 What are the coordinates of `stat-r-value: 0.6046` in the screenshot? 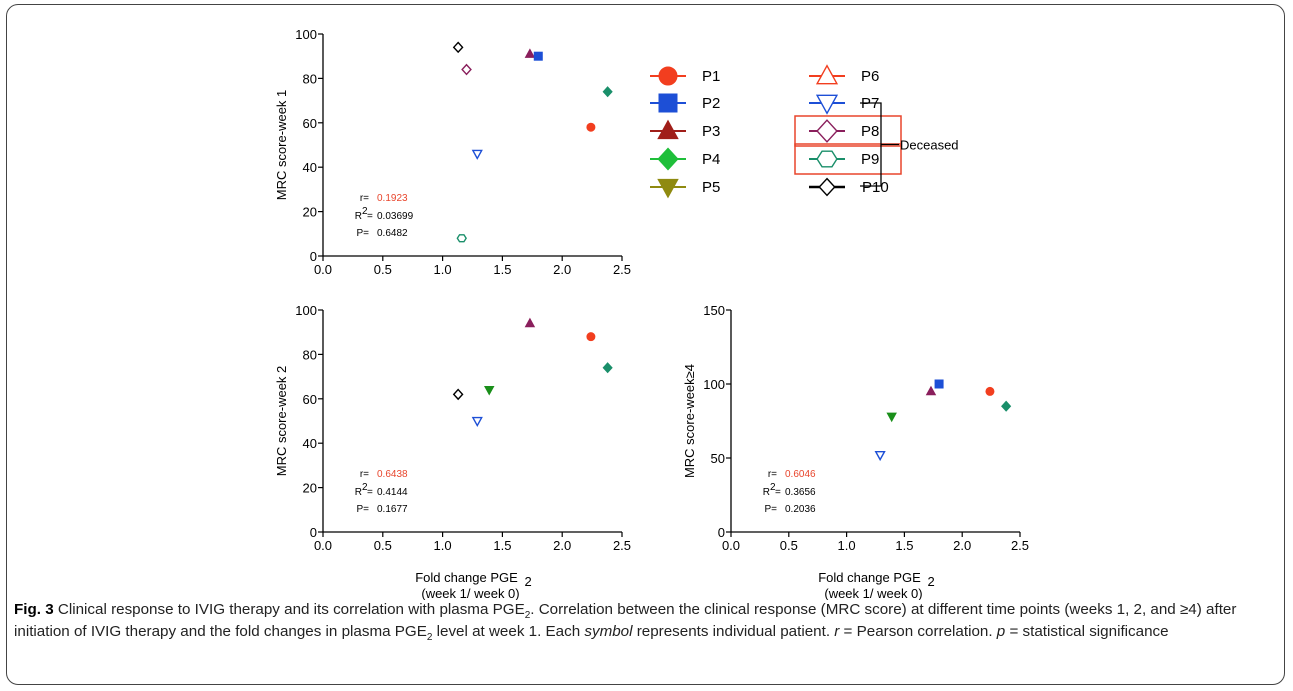 It's located at (800, 474).